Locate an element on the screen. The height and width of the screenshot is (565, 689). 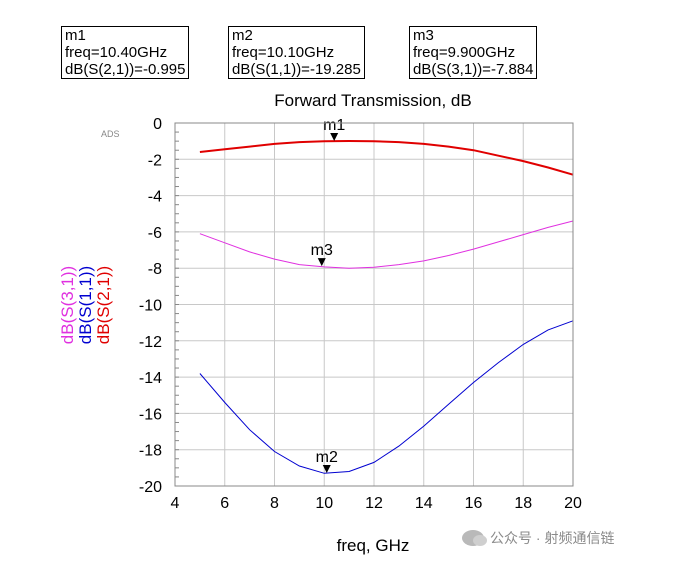
x-tick-label: 18 is located at coordinates (523, 503).